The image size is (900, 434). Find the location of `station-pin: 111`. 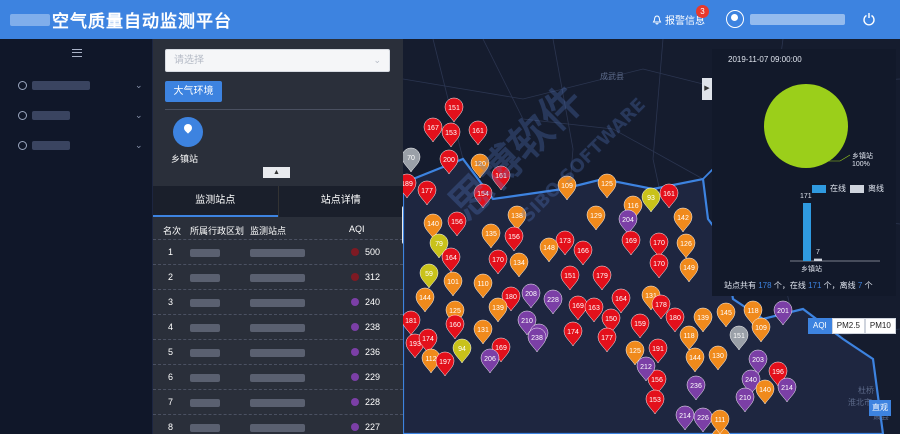

station-pin: 111 is located at coordinates (720, 421).